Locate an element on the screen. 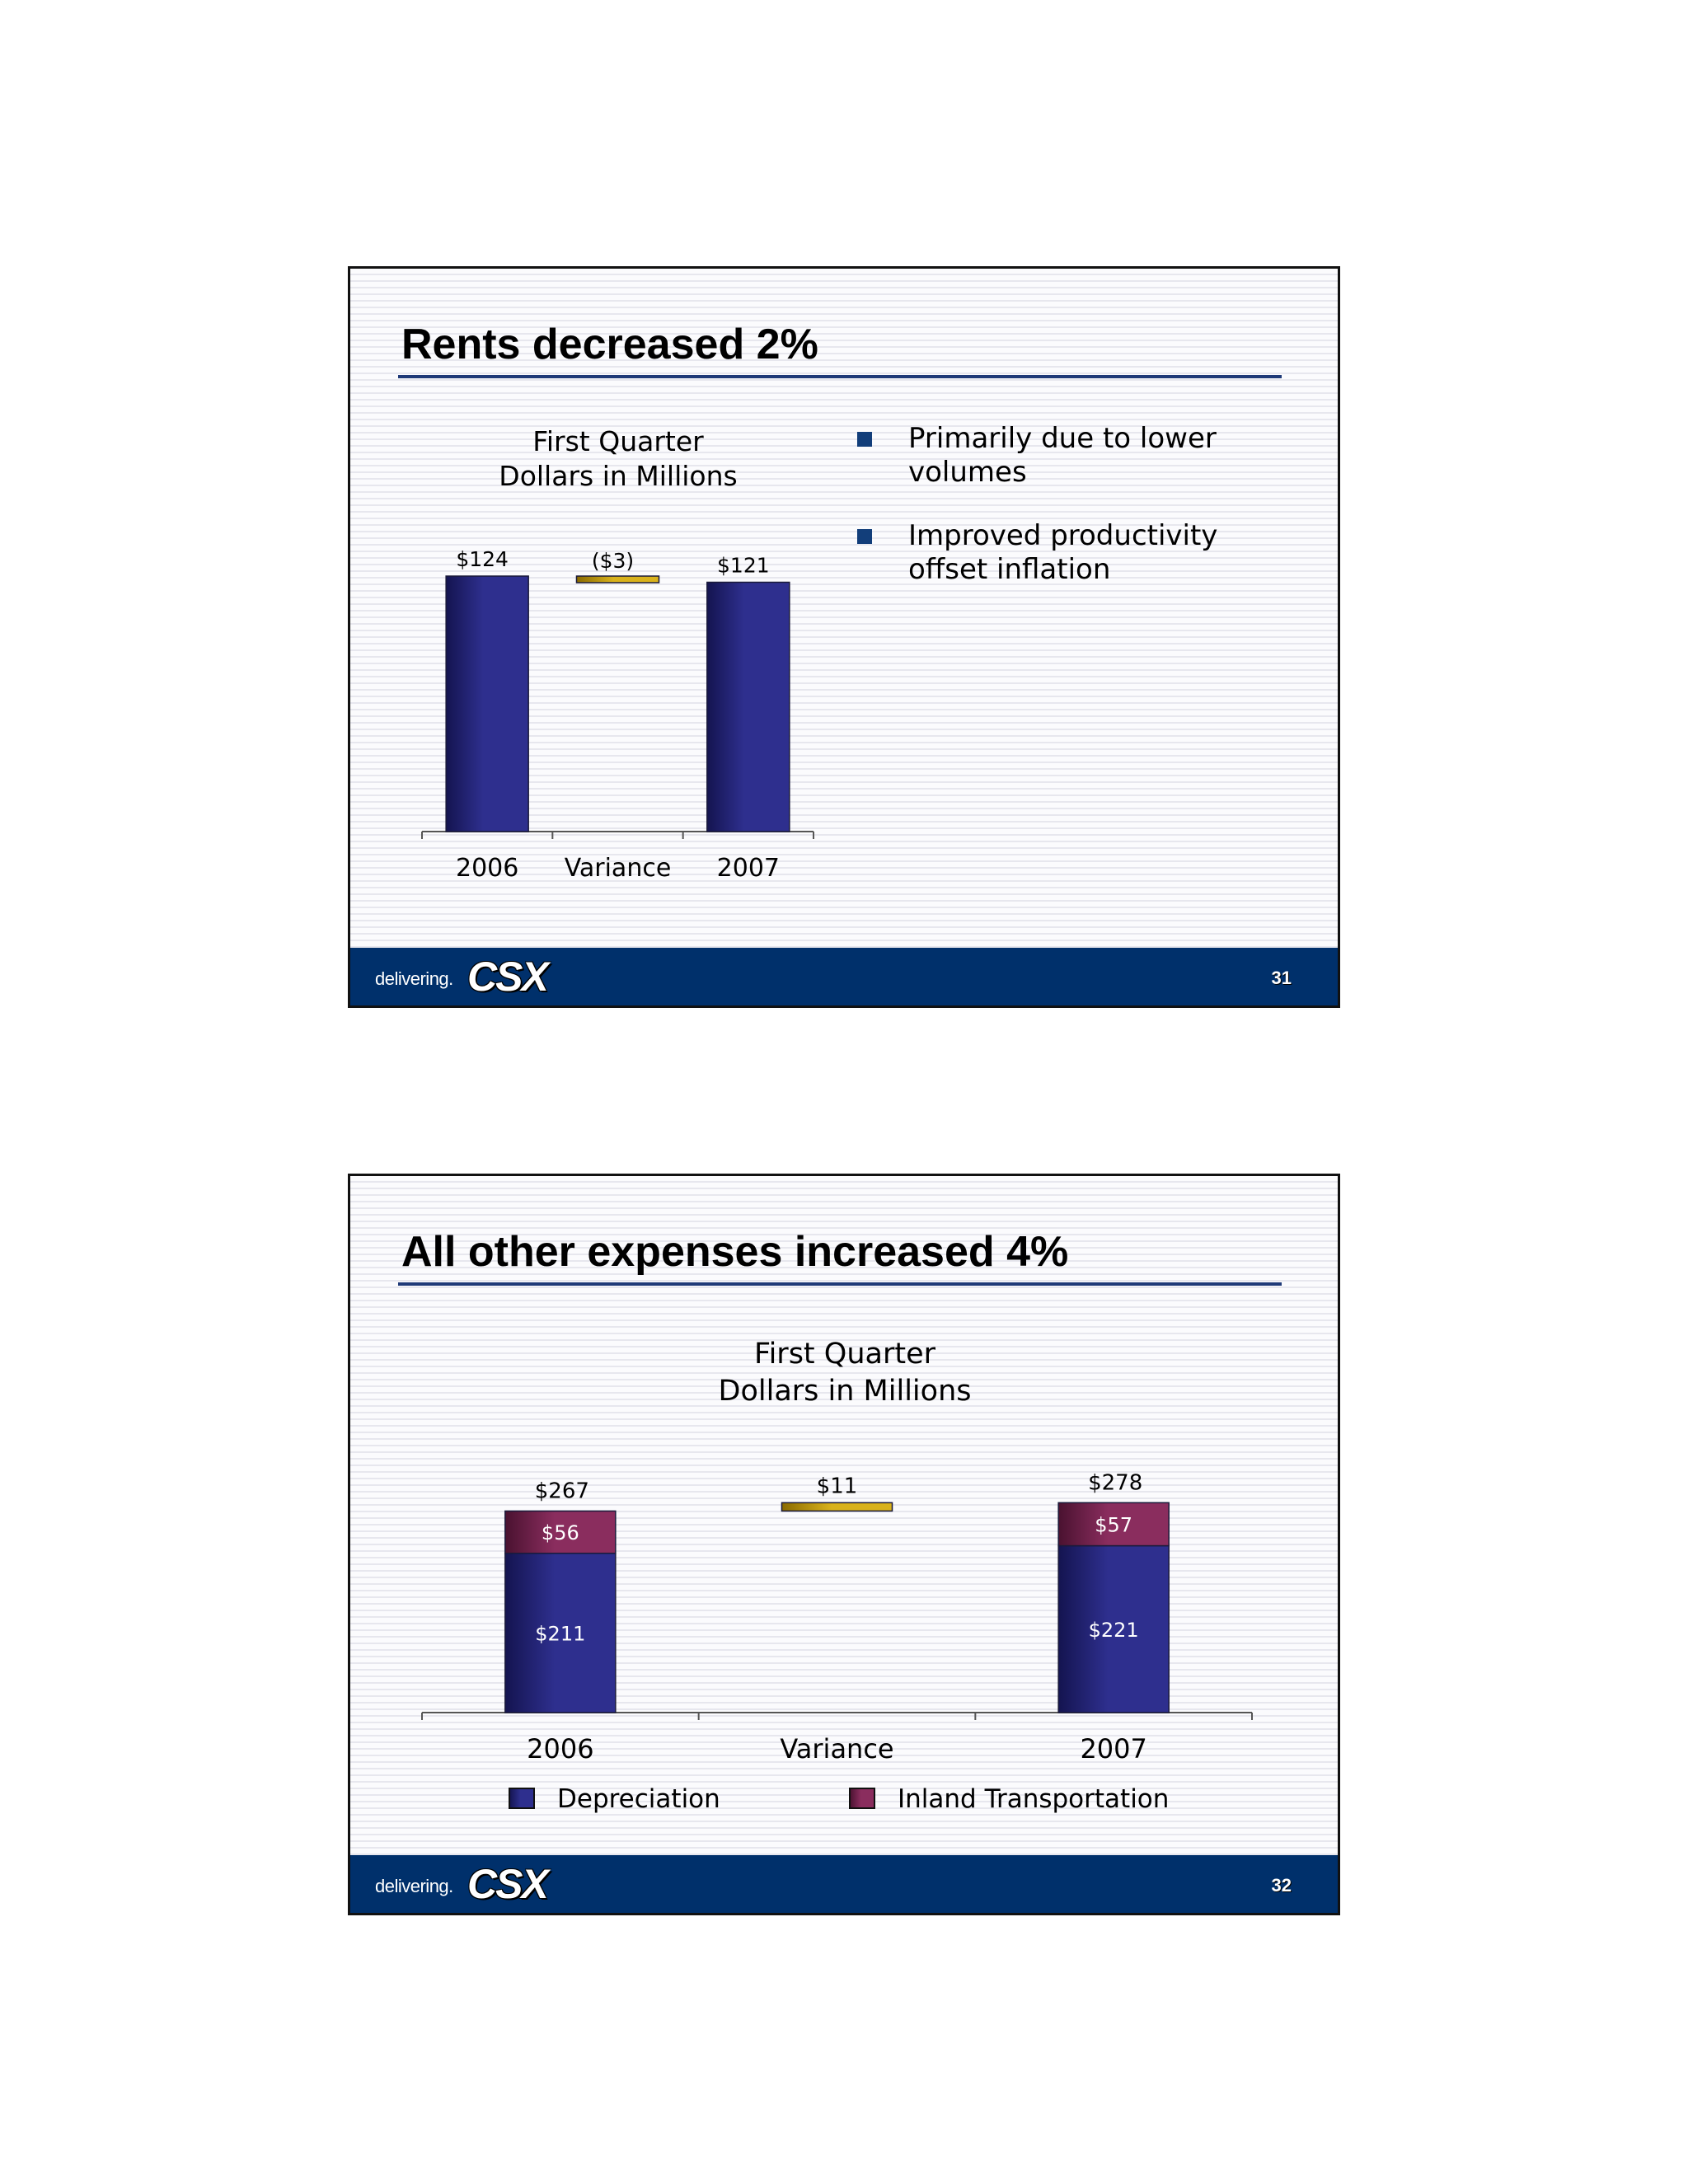  segment-label: $57 is located at coordinates (1113, 1524).